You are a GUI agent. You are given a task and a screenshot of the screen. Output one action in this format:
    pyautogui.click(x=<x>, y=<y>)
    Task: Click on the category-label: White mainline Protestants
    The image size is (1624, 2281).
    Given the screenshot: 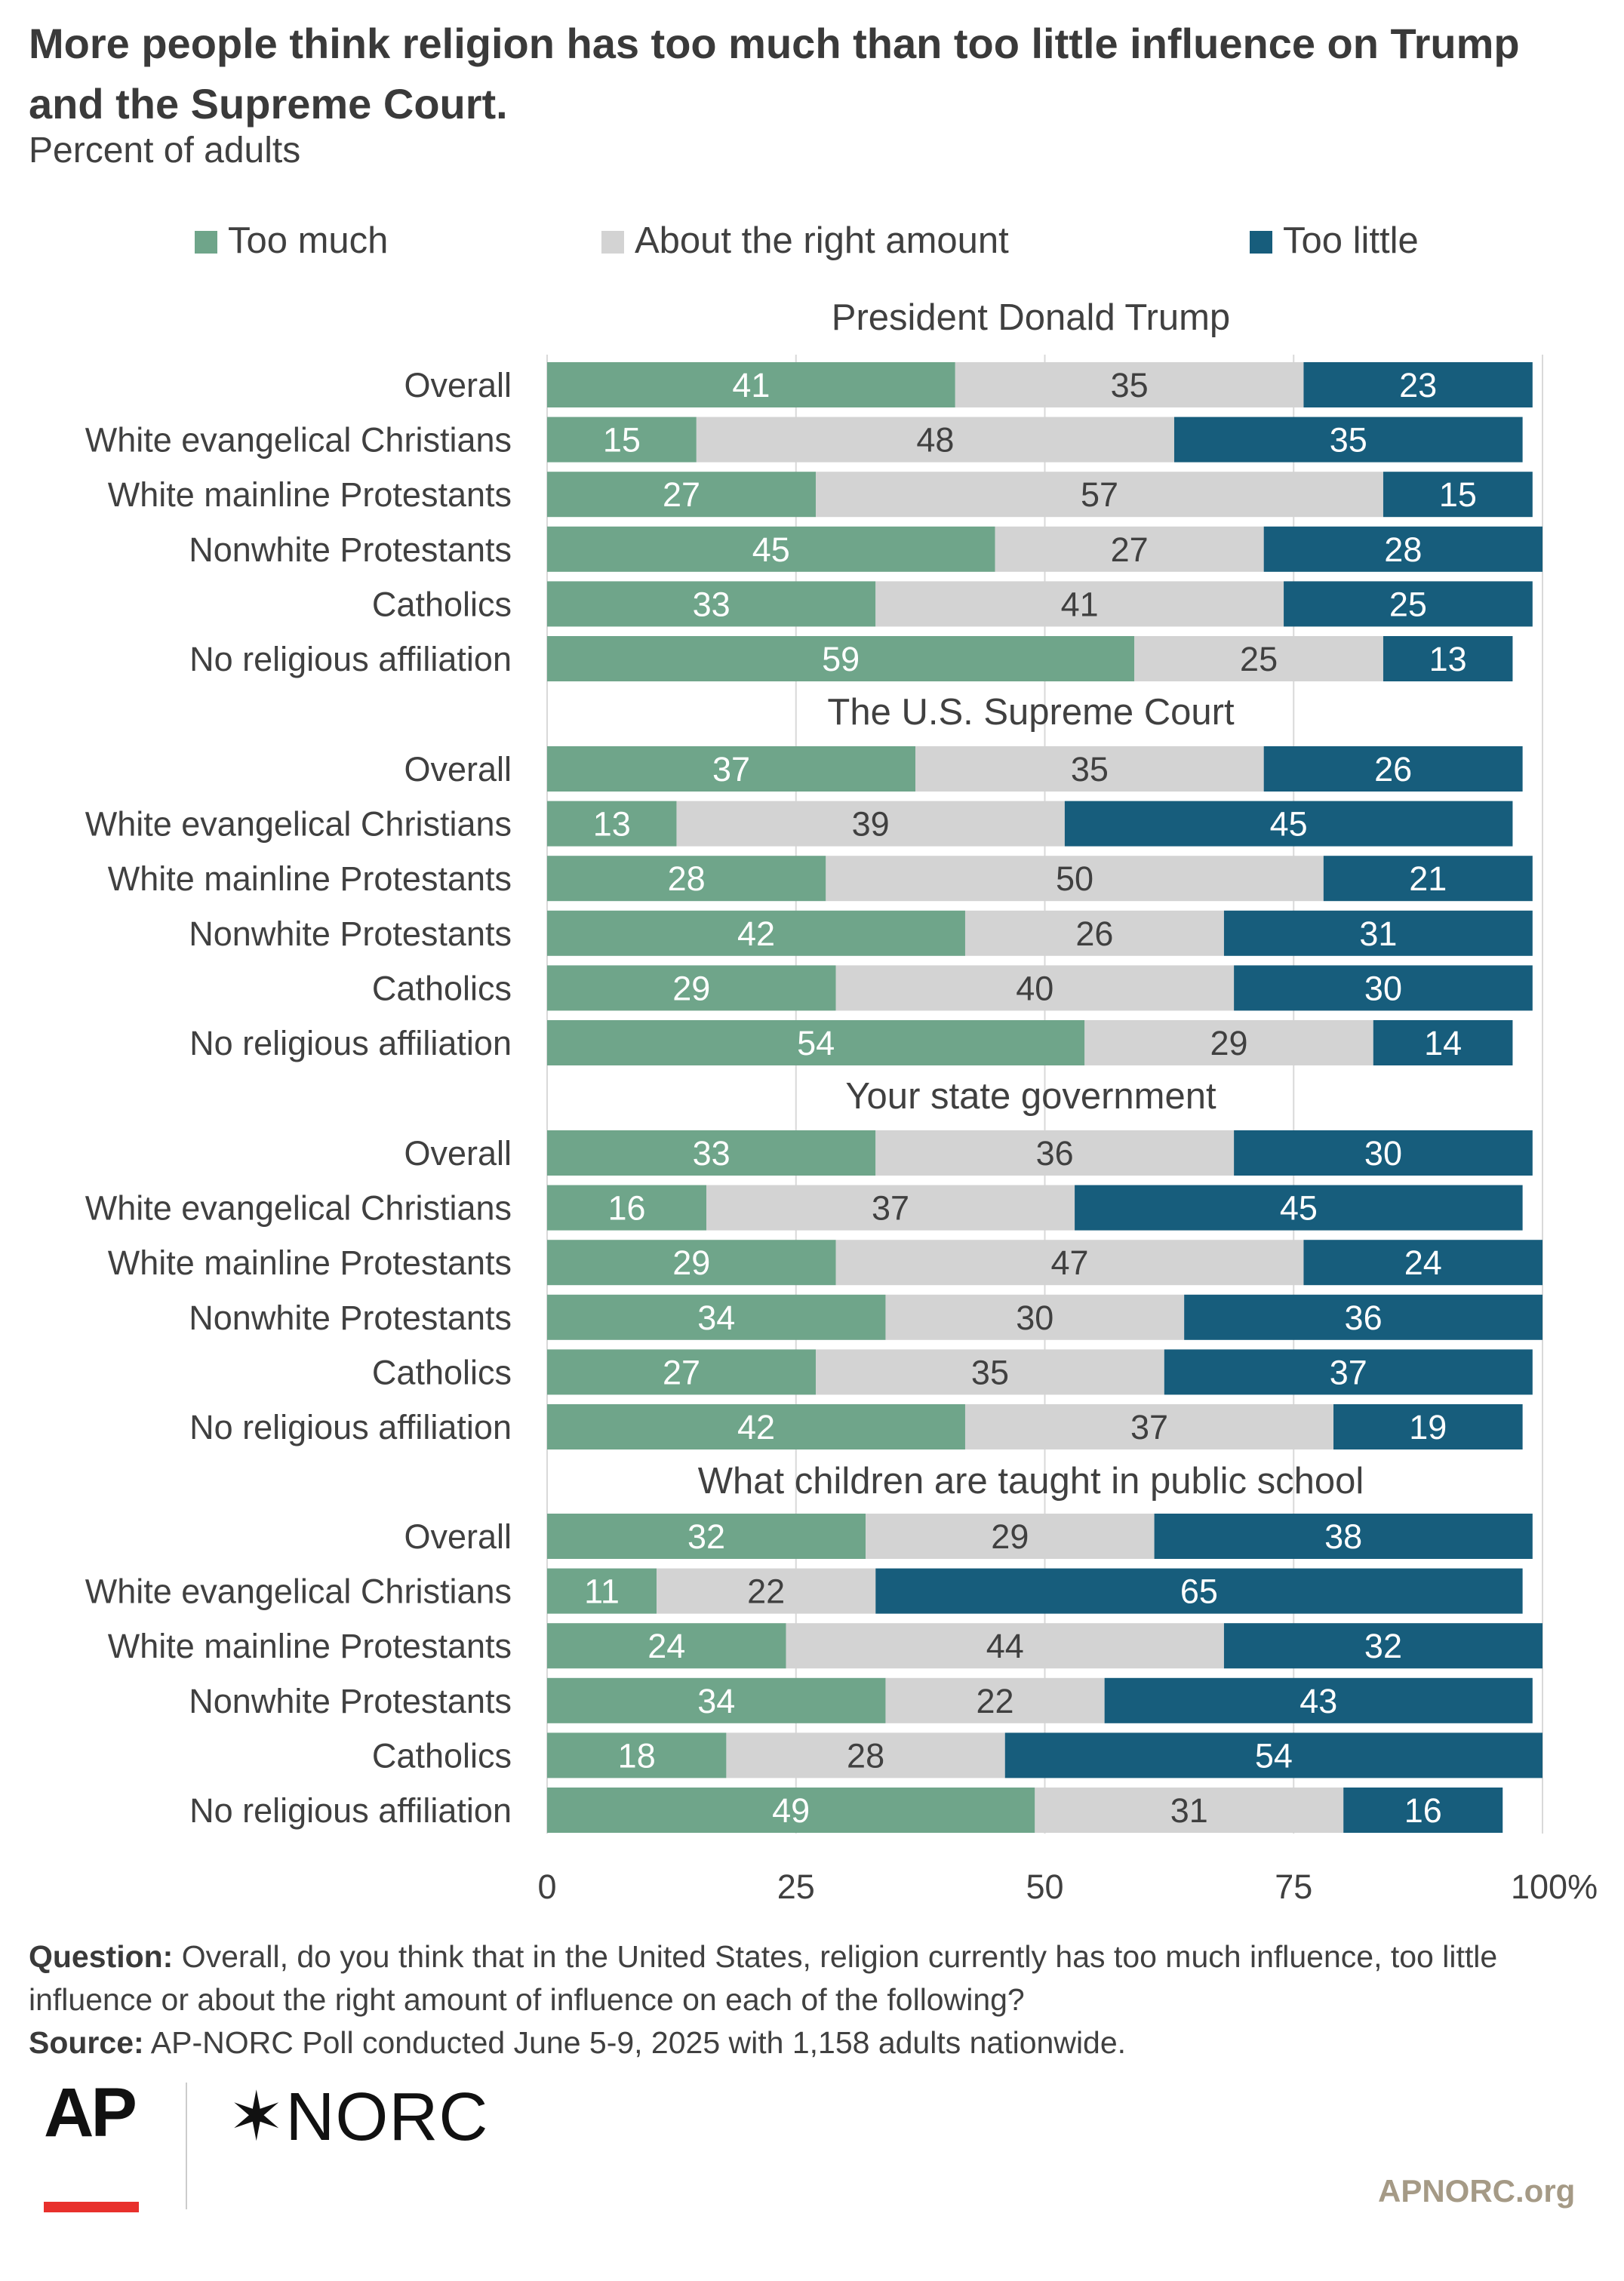 What is the action you would take?
    pyautogui.click(x=310, y=878)
    